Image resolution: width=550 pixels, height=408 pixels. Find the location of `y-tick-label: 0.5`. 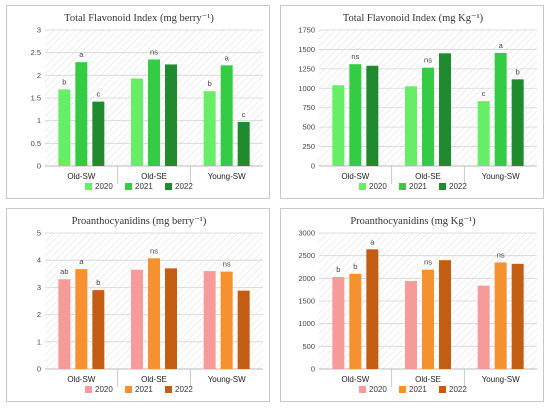

y-tick-label: 0.5 is located at coordinates (36, 143).